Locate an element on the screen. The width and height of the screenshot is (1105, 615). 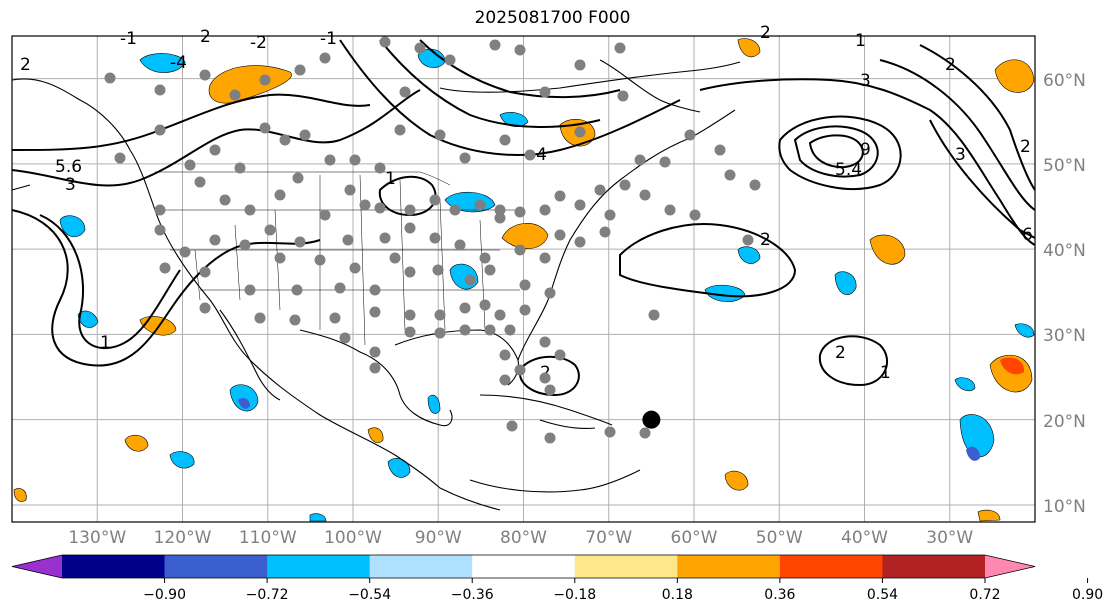
colorbar-outline is located at coordinates (523, 566).